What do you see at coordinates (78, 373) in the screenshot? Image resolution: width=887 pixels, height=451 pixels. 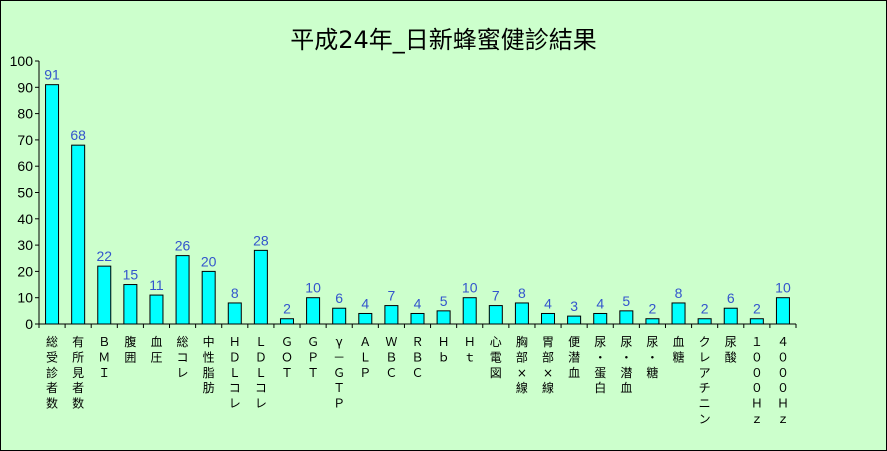 I see `category-label: 有所見者数` at bounding box center [78, 373].